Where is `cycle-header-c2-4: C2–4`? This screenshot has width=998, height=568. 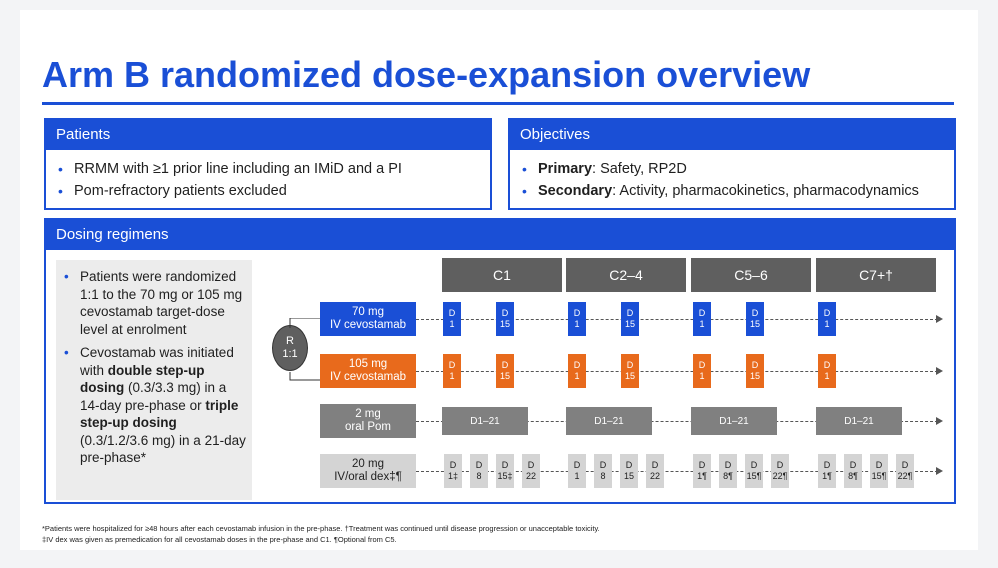
cycle-header-c2-4: C2–4 is located at coordinates (626, 275).